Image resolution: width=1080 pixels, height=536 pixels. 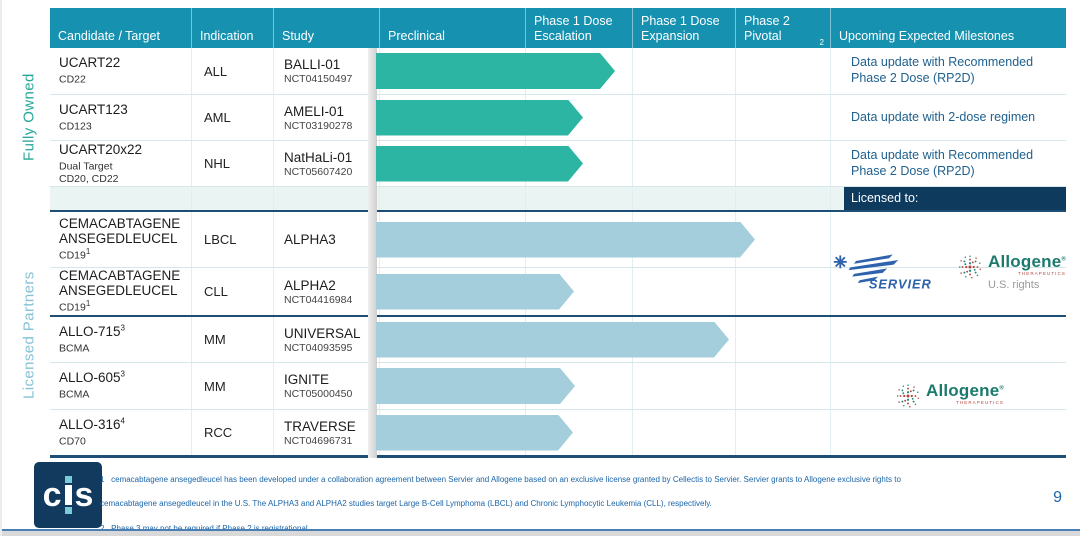 I want to click on study-cell: AMELI-01 NCT03190278, so click(x=326, y=117).